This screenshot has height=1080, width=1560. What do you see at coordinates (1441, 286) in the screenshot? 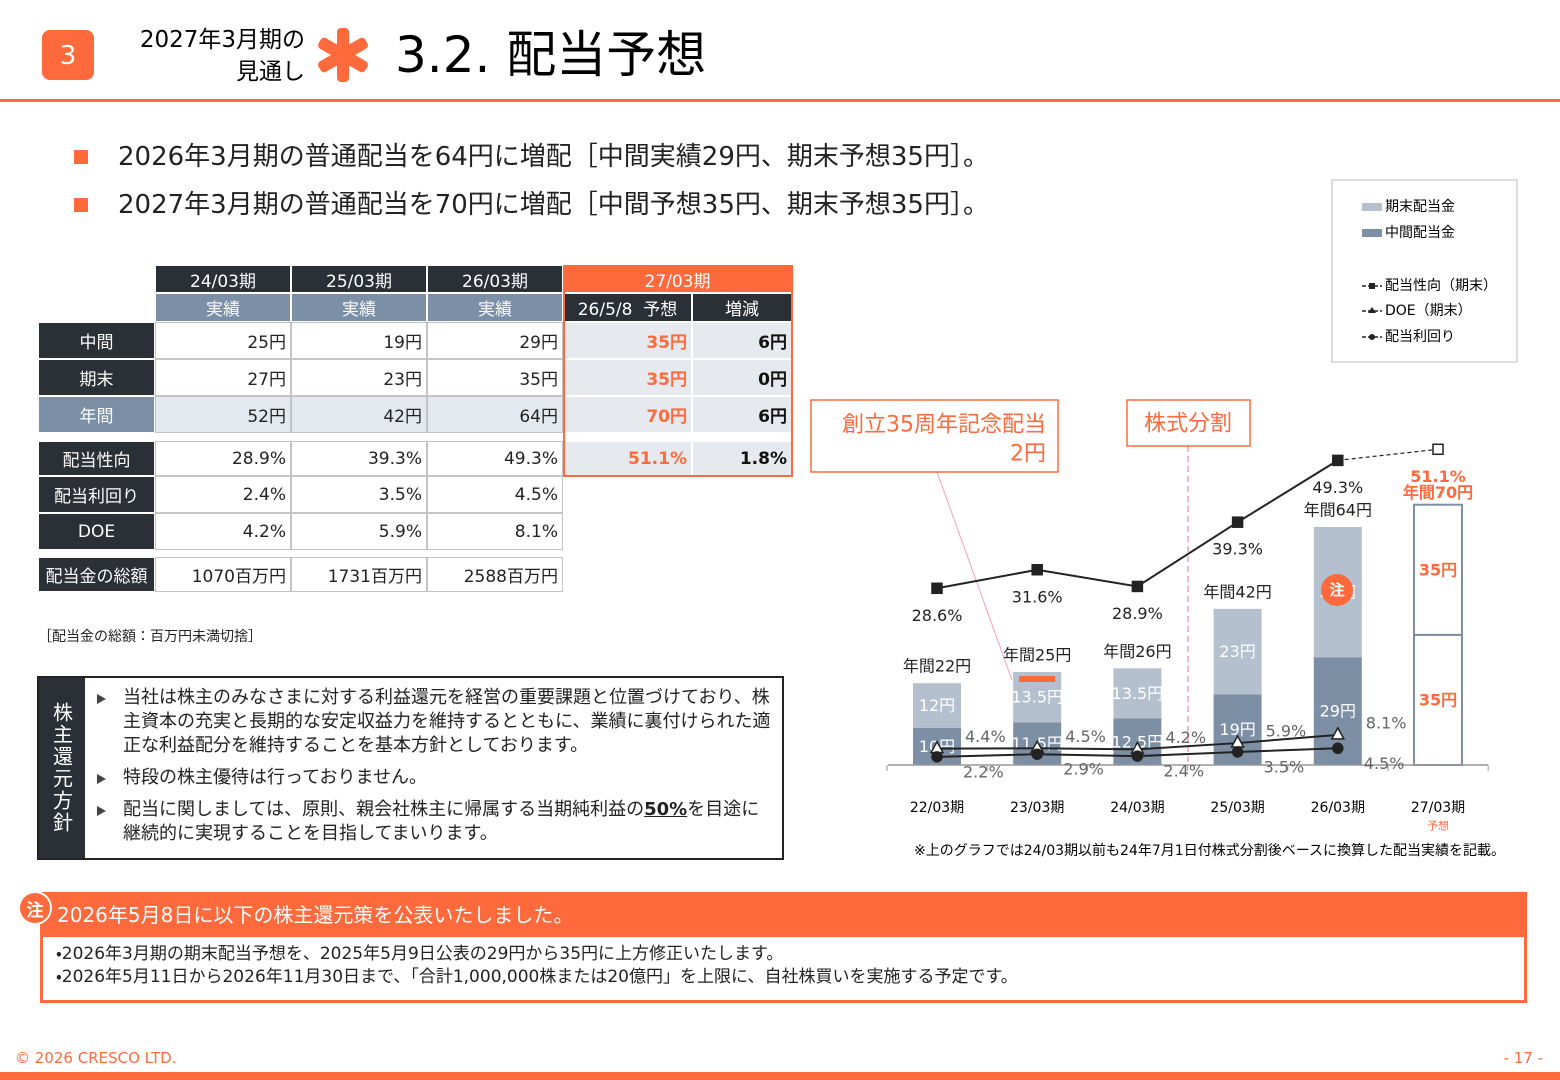
I see `legend-label: 配当性向（期末）` at bounding box center [1441, 286].